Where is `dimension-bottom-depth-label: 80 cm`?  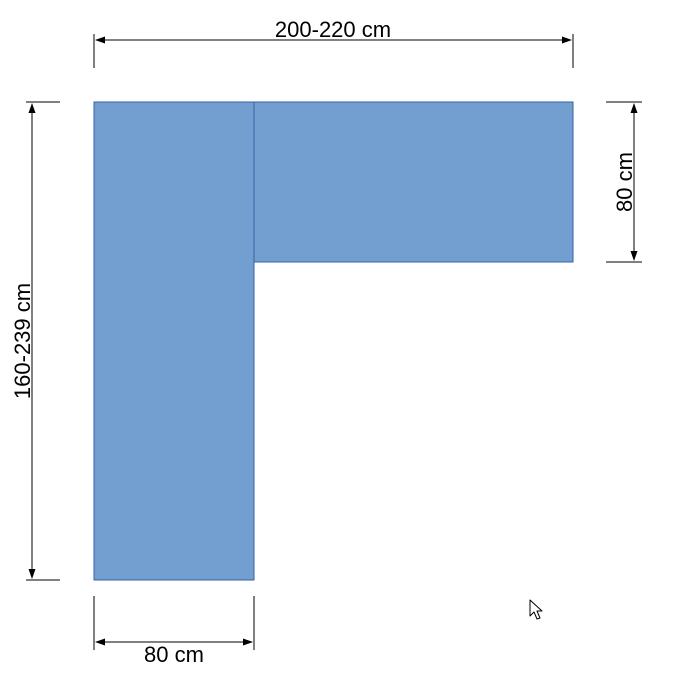
dimension-bottom-depth-label: 80 cm is located at coordinates (174, 654).